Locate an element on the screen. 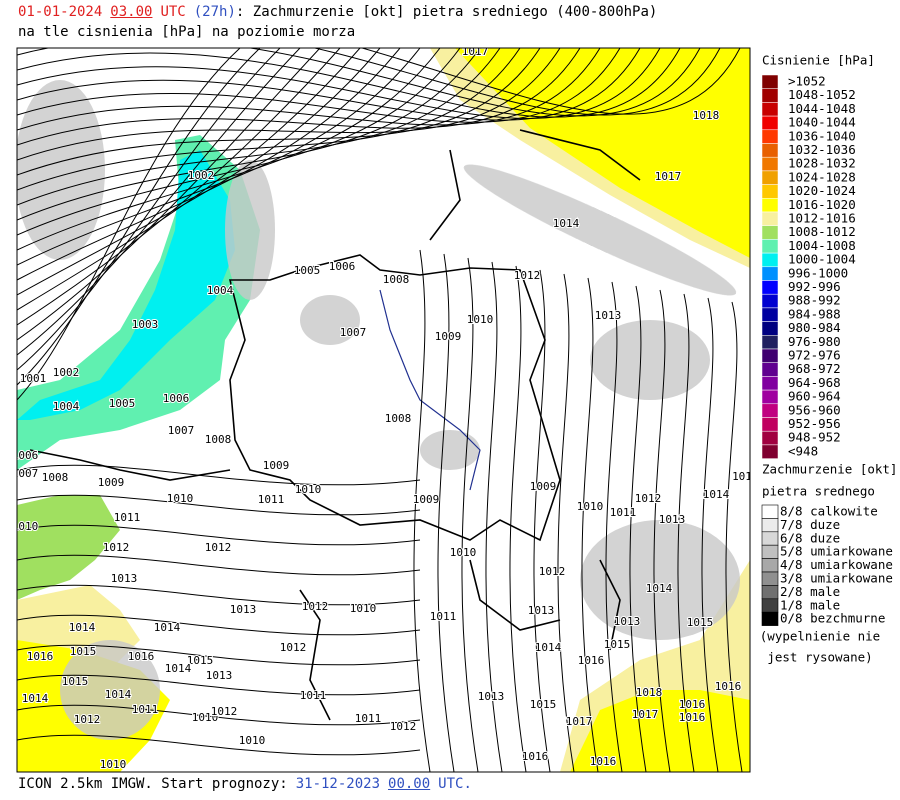  legend-label: 988-992 is located at coordinates (814, 300).